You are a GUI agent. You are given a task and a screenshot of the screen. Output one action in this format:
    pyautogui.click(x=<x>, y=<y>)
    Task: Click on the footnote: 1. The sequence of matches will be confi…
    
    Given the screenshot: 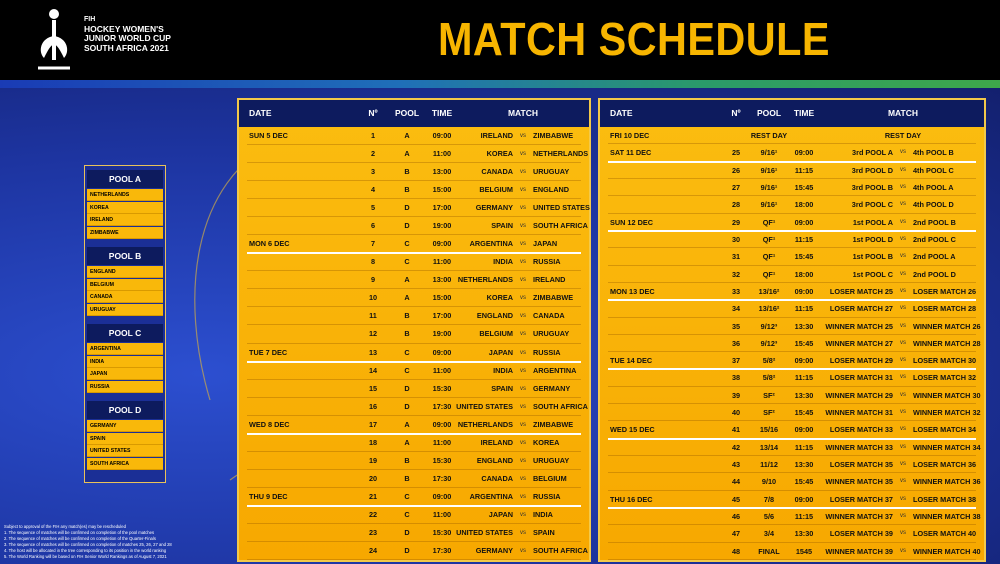 What is the action you would take?
    pyautogui.click(x=79, y=532)
    